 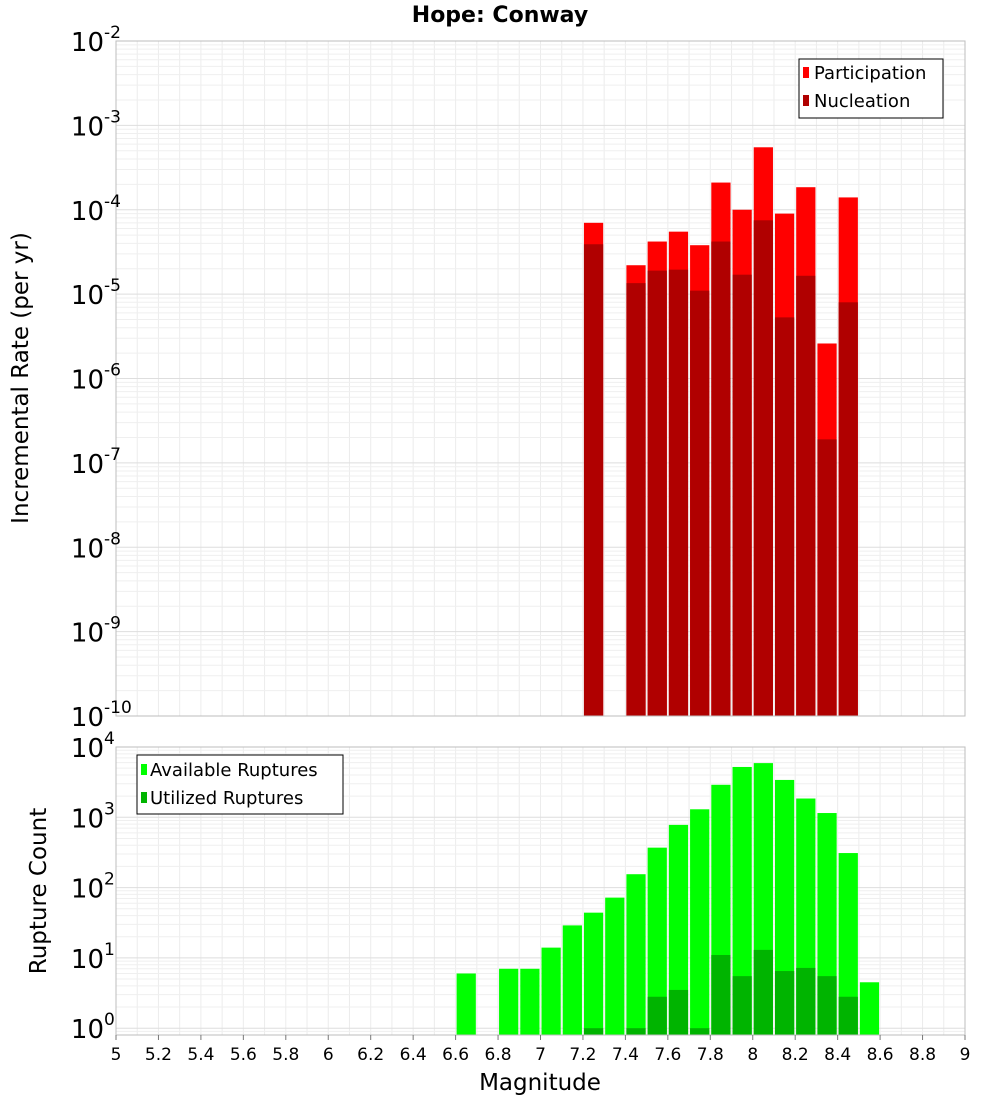 I want to click on rate-y-ticks: 10-210-310-410-510-610-710-810-910-10, so click(x=101, y=378).